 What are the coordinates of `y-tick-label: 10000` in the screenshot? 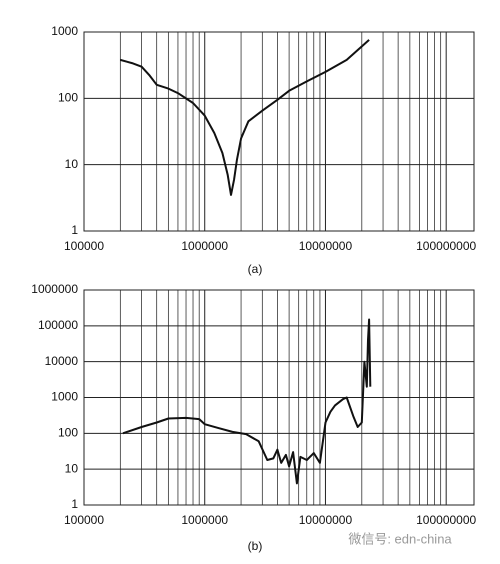 It's located at (62, 361).